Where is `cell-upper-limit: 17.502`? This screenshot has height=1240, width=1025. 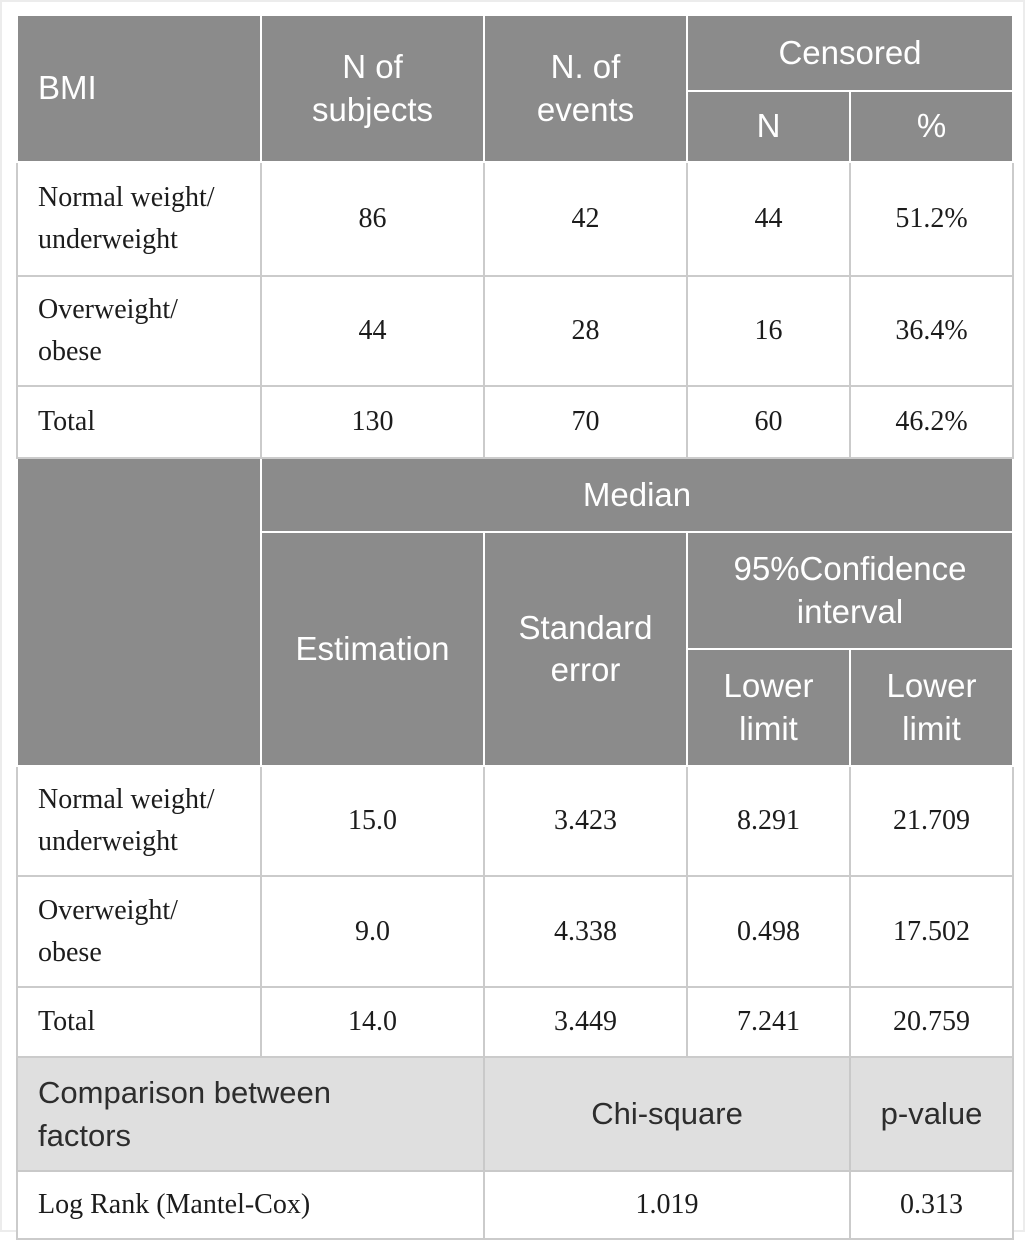
cell-upper-limit: 17.502 is located at coordinates (931, 931).